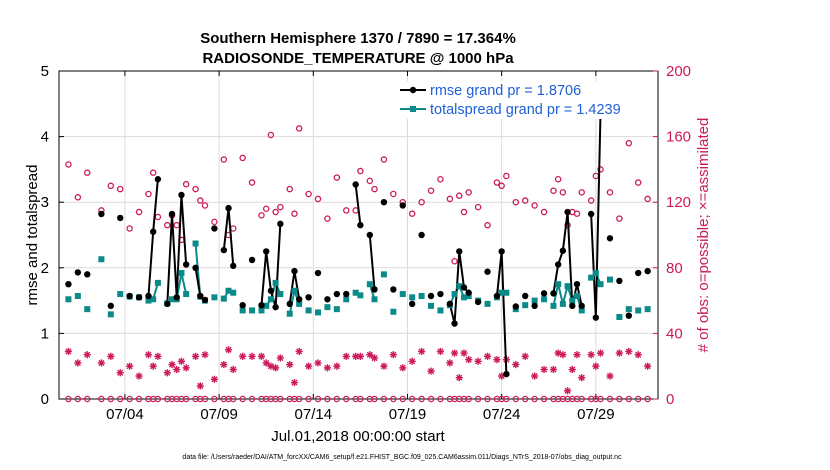  I want to click on y2-tick-label: 160, so click(678, 137).